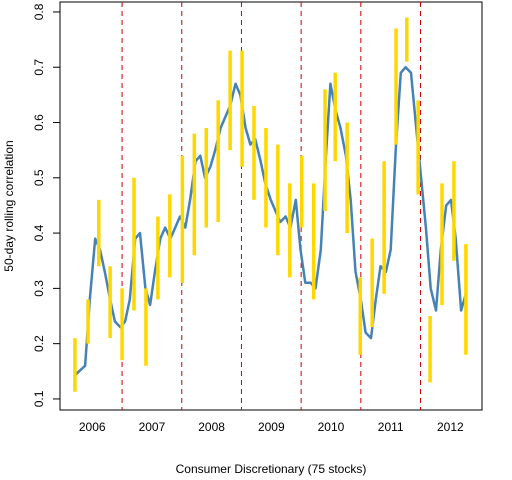 This screenshot has height=480, width=512. What do you see at coordinates (39, 343) in the screenshot?
I see `y-tick-label: 0.2` at bounding box center [39, 343].